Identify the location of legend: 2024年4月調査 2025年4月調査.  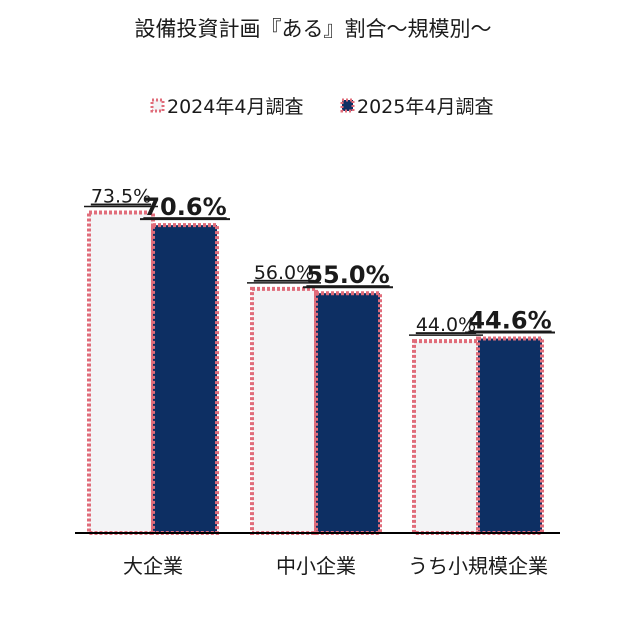
(321, 107).